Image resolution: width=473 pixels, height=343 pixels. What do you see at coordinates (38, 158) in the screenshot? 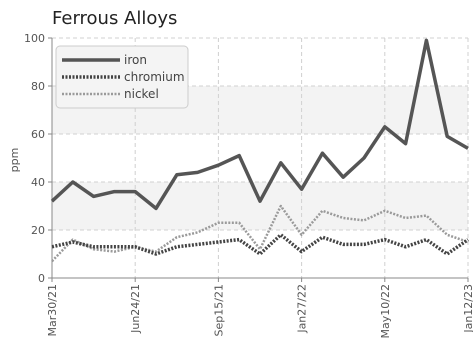
I see `y-tick-labels: 0 20 40 60 80 100` at bounding box center [38, 158].